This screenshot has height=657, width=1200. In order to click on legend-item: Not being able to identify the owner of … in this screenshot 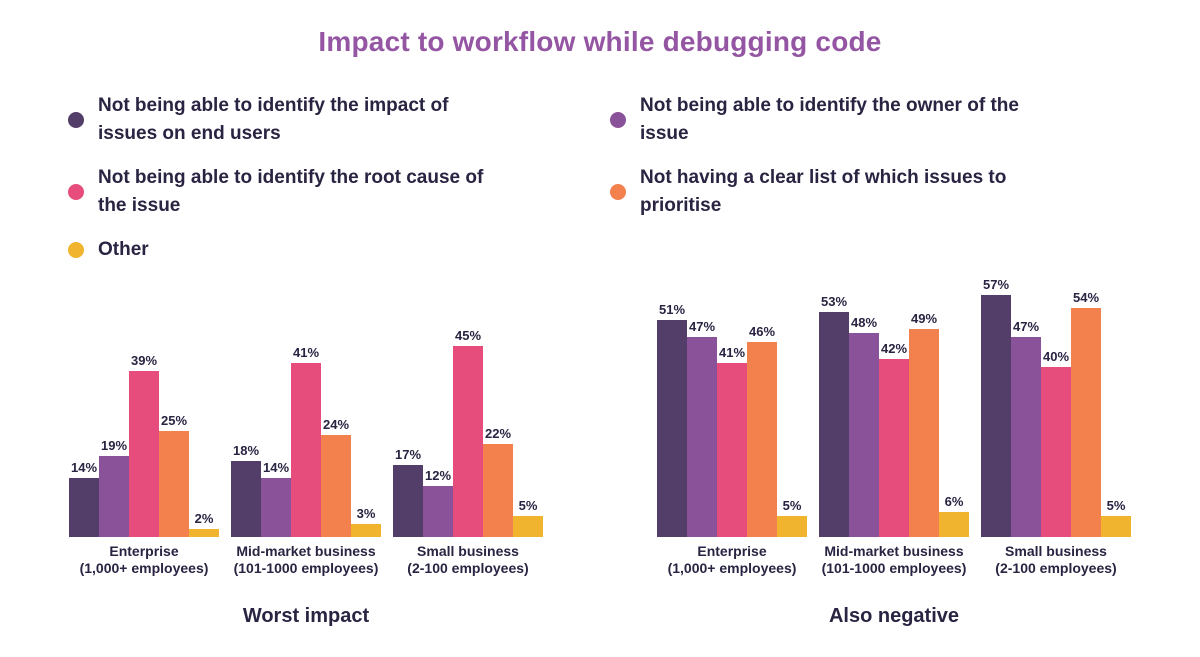, I will do `click(870, 120)`.